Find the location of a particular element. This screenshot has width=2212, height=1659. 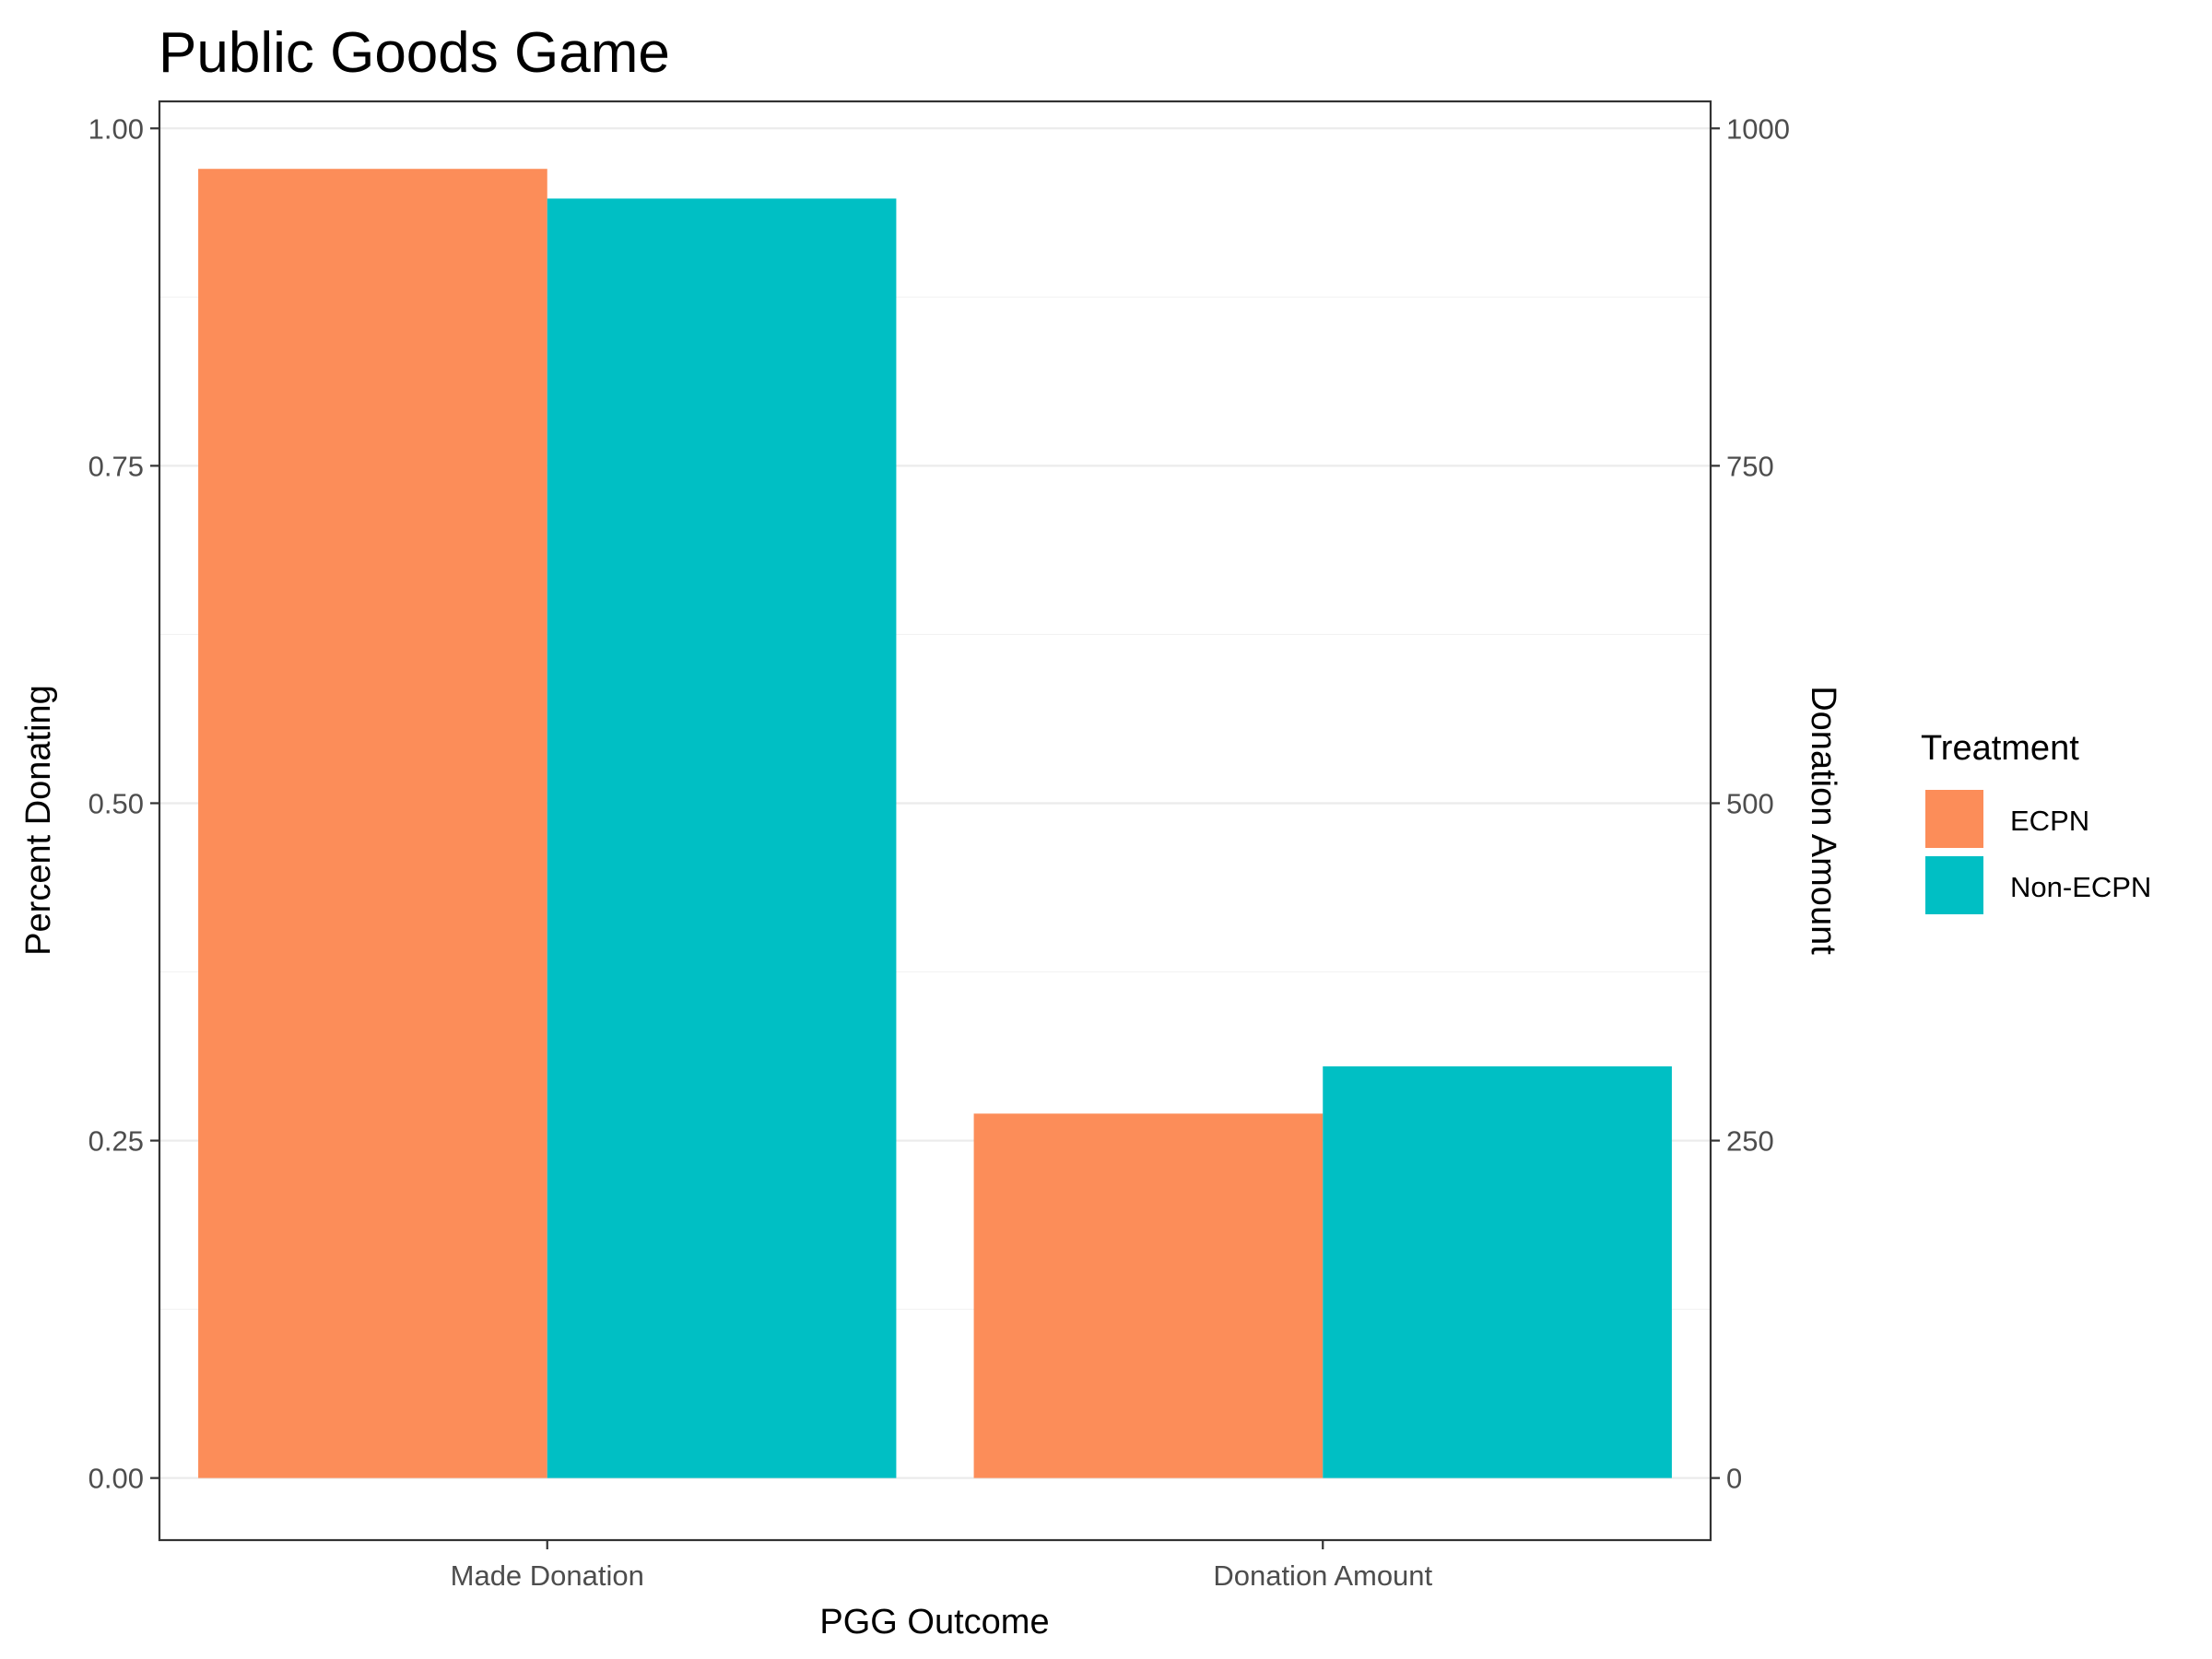

bar-donation-amount-ecpn is located at coordinates (1148, 1295).